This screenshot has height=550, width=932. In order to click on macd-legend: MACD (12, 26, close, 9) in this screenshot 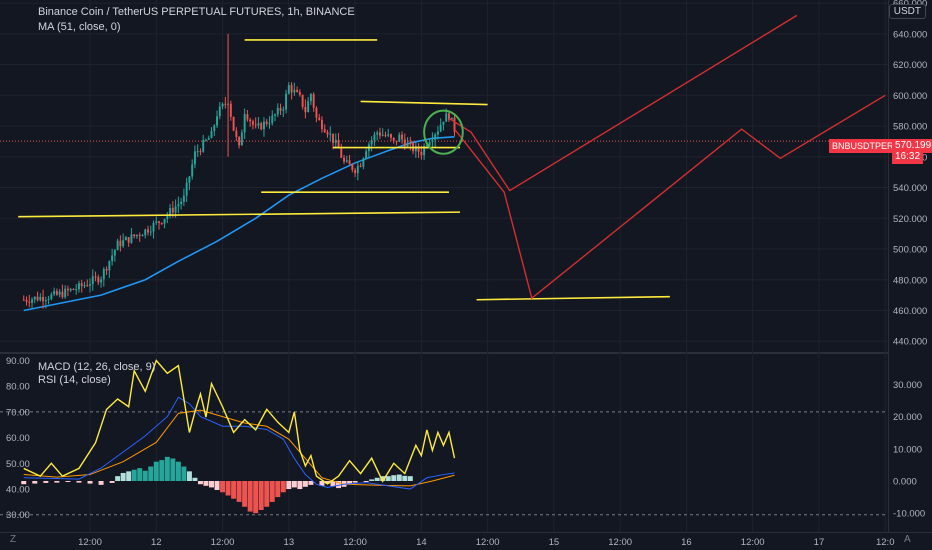, I will do `click(97, 367)`.